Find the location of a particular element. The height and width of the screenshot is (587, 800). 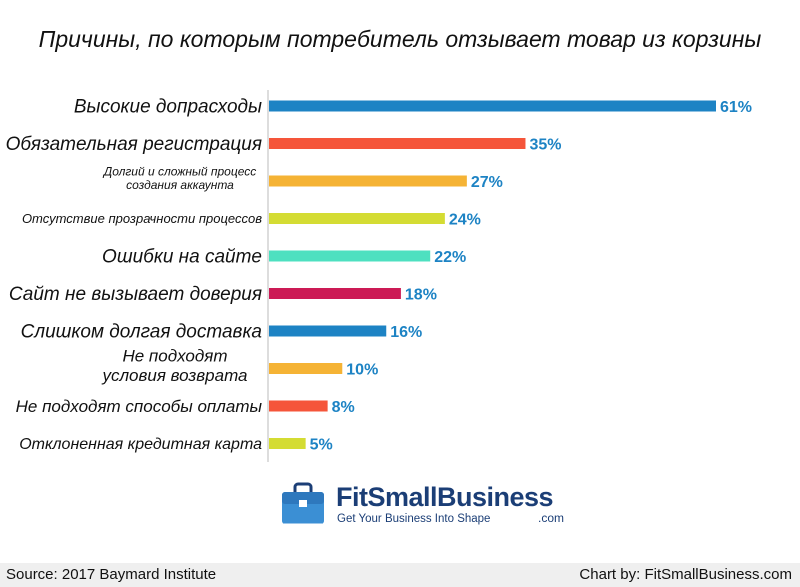

logo-name: FitSmallBusiness is located at coordinates (445, 497).